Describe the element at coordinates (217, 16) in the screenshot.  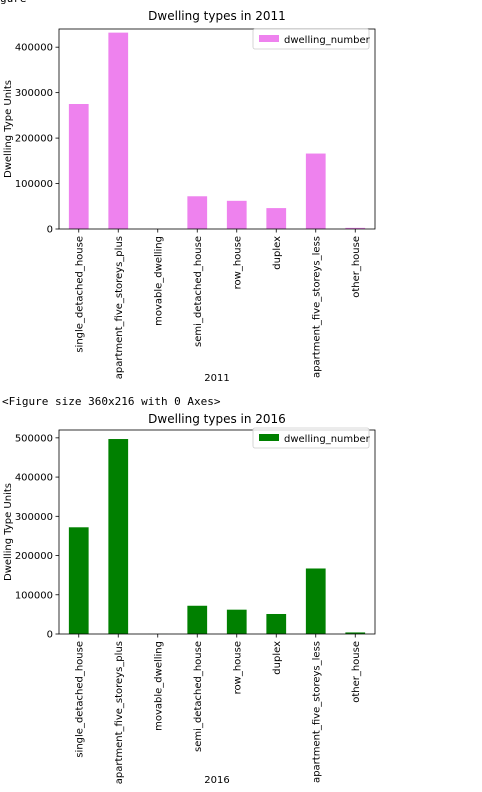
I see `chart-title: Dwelling types in 2011` at that location.